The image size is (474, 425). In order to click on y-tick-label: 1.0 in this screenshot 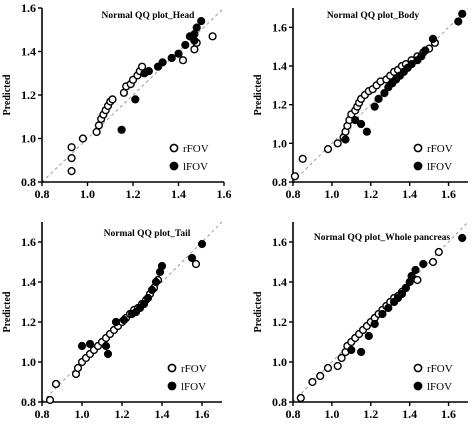, I will do `click(28, 139)`.